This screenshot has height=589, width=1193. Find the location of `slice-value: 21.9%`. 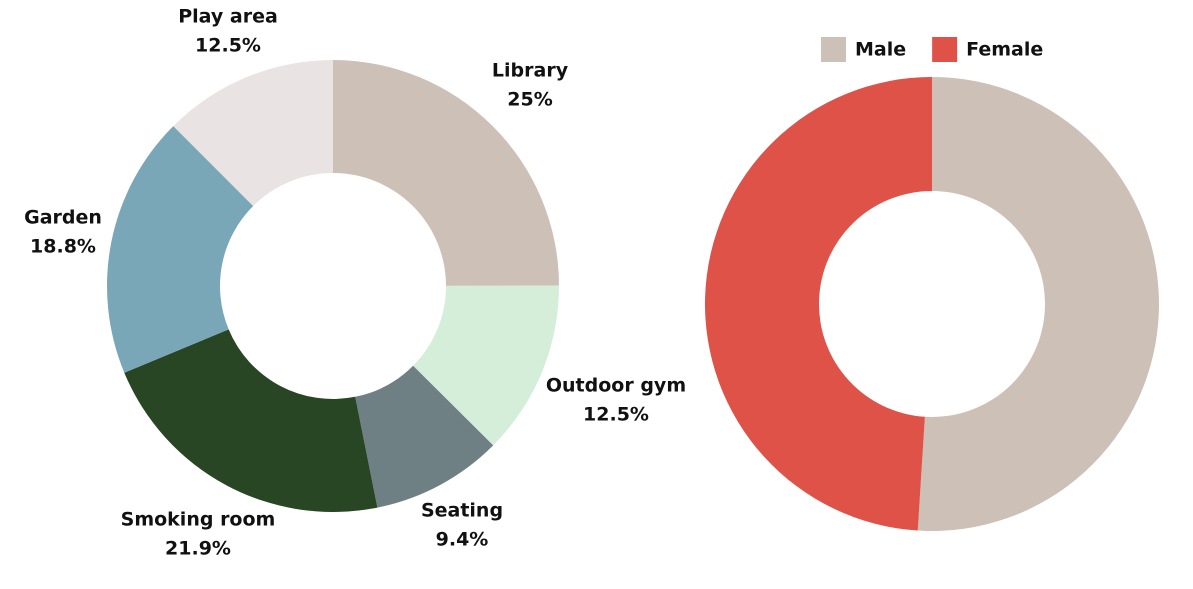

slice-value: 21.9% is located at coordinates (198, 549).